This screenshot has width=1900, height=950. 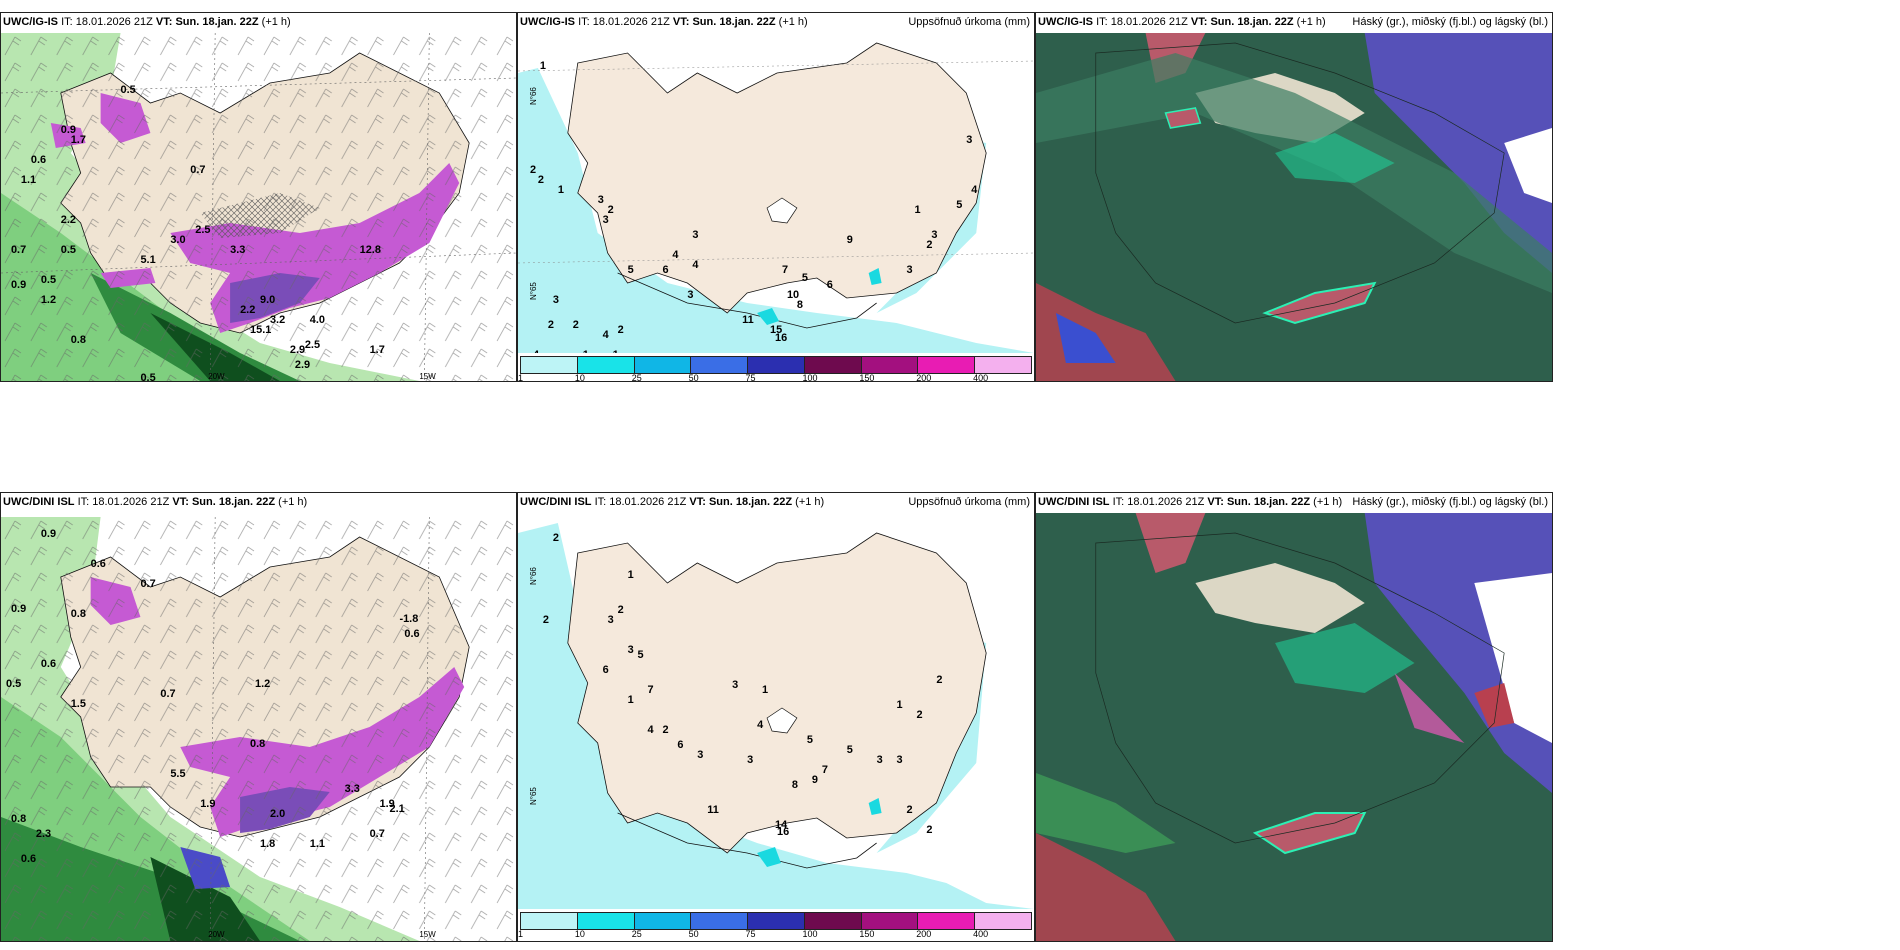 What do you see at coordinates (28, 180) in the screenshot?
I see `value-label: 1.1` at bounding box center [28, 180].